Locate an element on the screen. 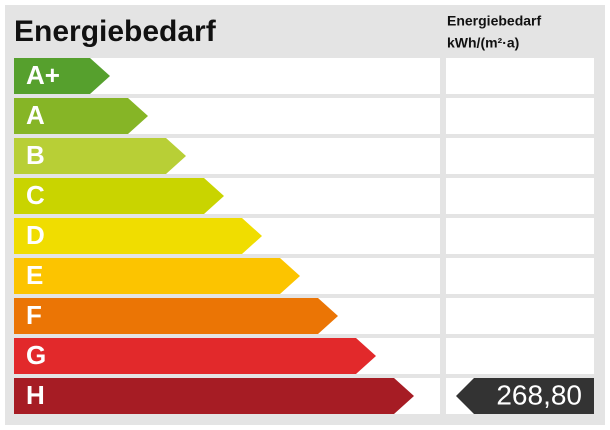  class-label: E is located at coordinates (34, 275).